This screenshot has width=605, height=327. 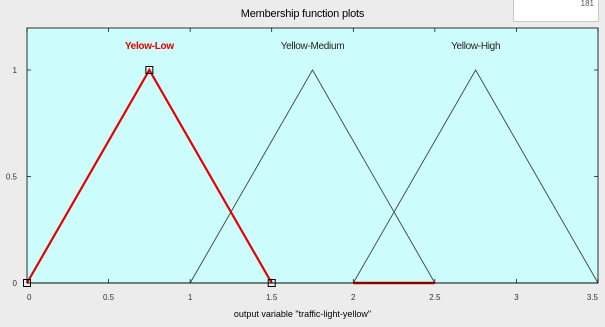 I want to click on x-tick-label: 3.5, so click(x=593, y=297).